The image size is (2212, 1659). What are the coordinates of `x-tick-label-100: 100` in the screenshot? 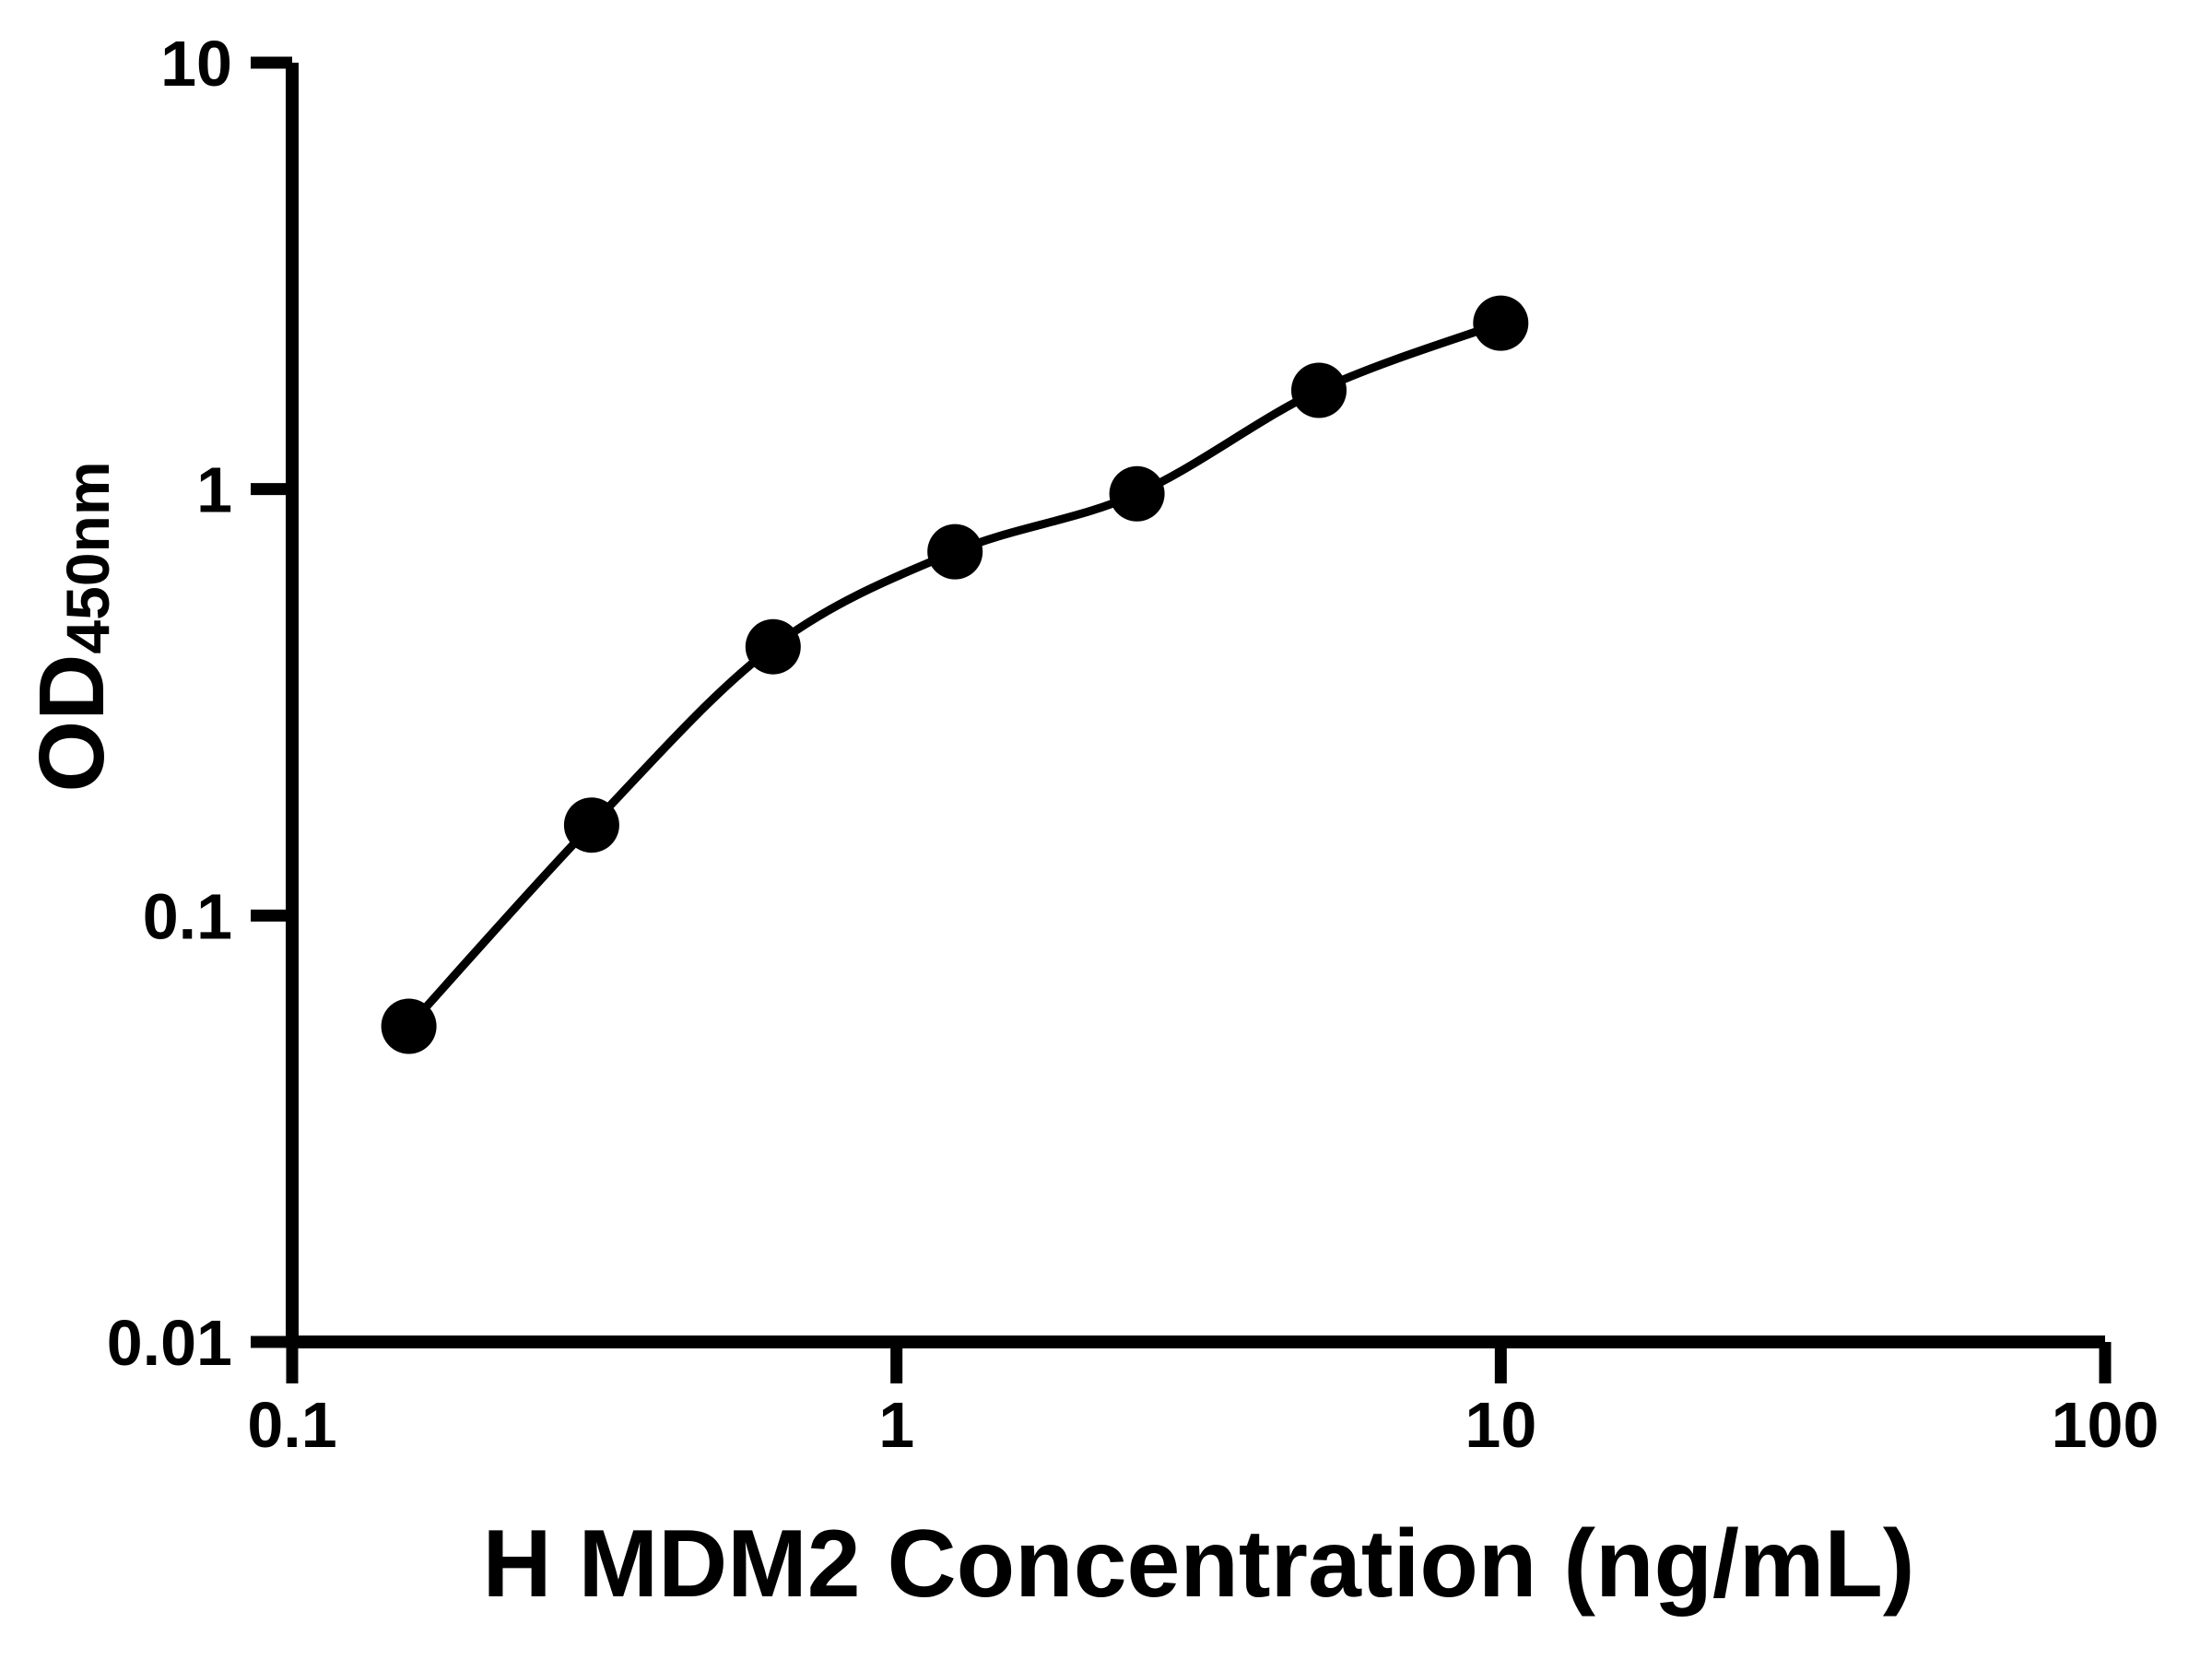 It's located at (2105, 1425).